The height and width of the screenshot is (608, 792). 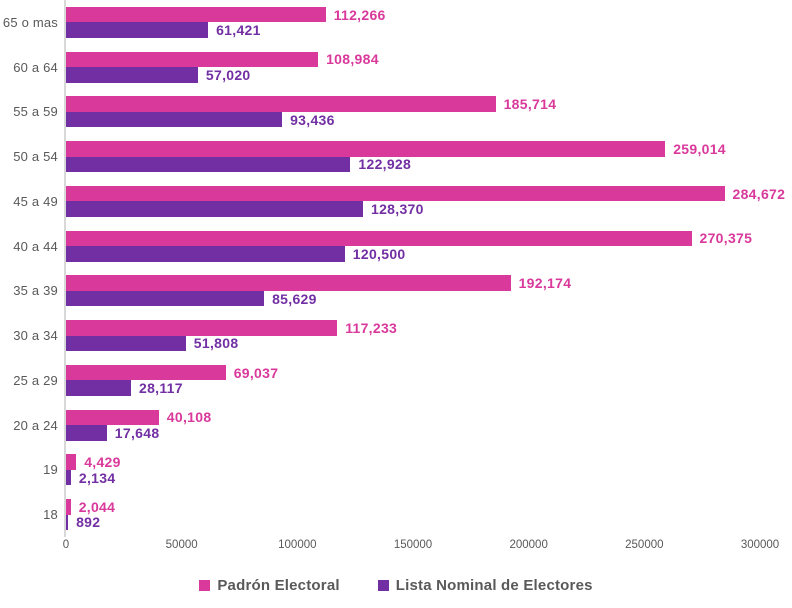 I want to click on lista-barline: 2,134, so click(x=429, y=478).